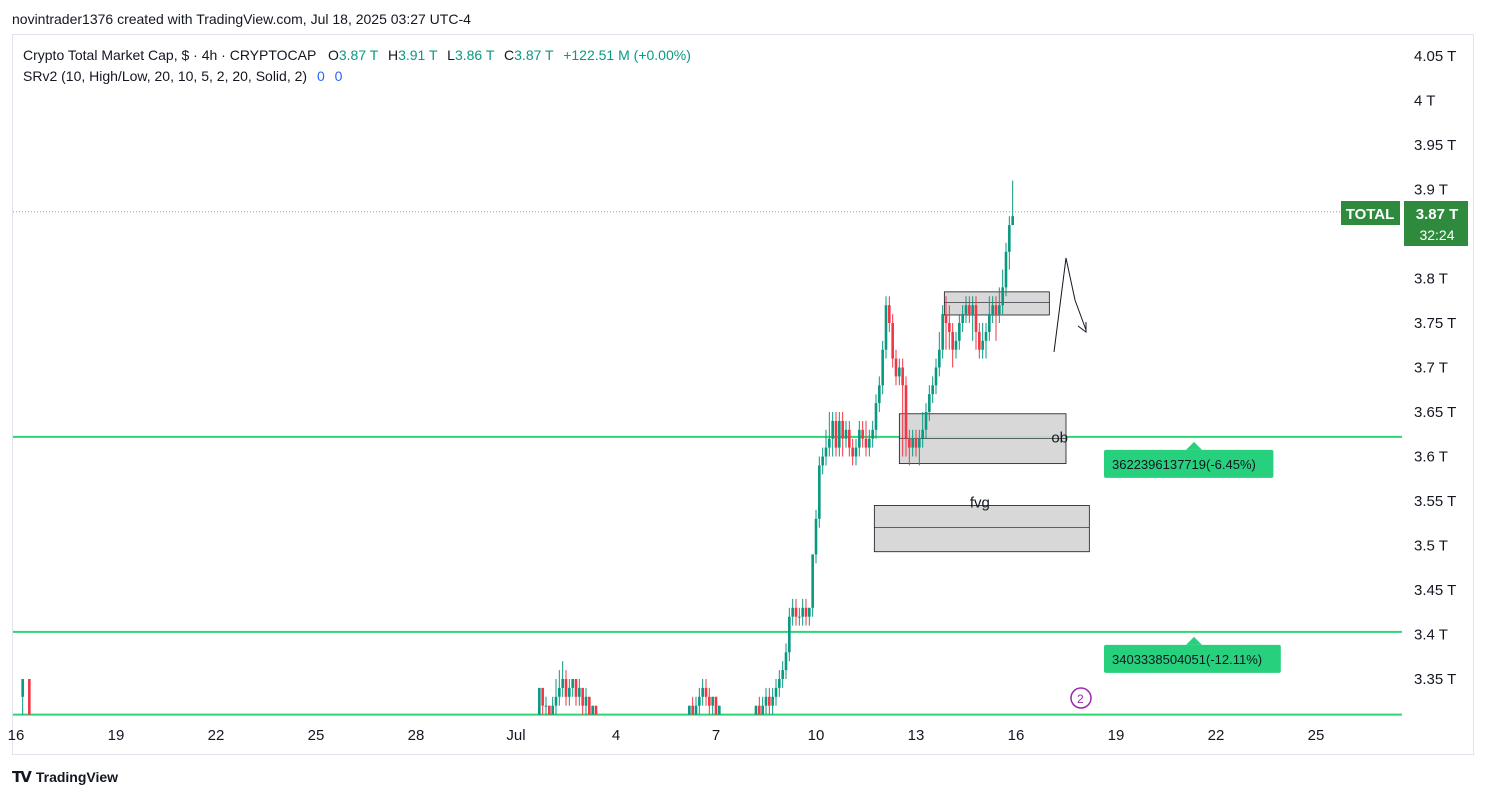 Image resolution: width=1487 pixels, height=799 pixels. I want to click on y-tick-label: 3.9 T, so click(1431, 190).